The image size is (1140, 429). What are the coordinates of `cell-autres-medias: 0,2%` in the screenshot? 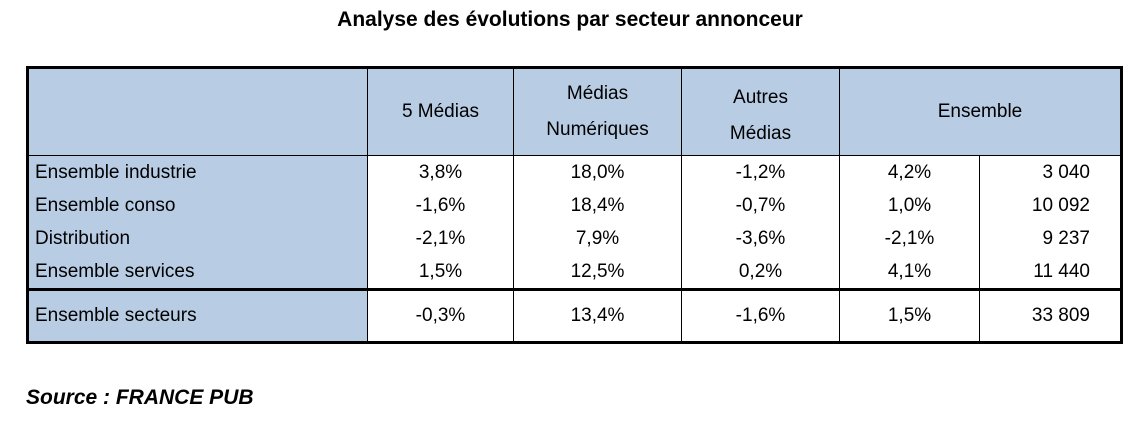 It's located at (760, 272).